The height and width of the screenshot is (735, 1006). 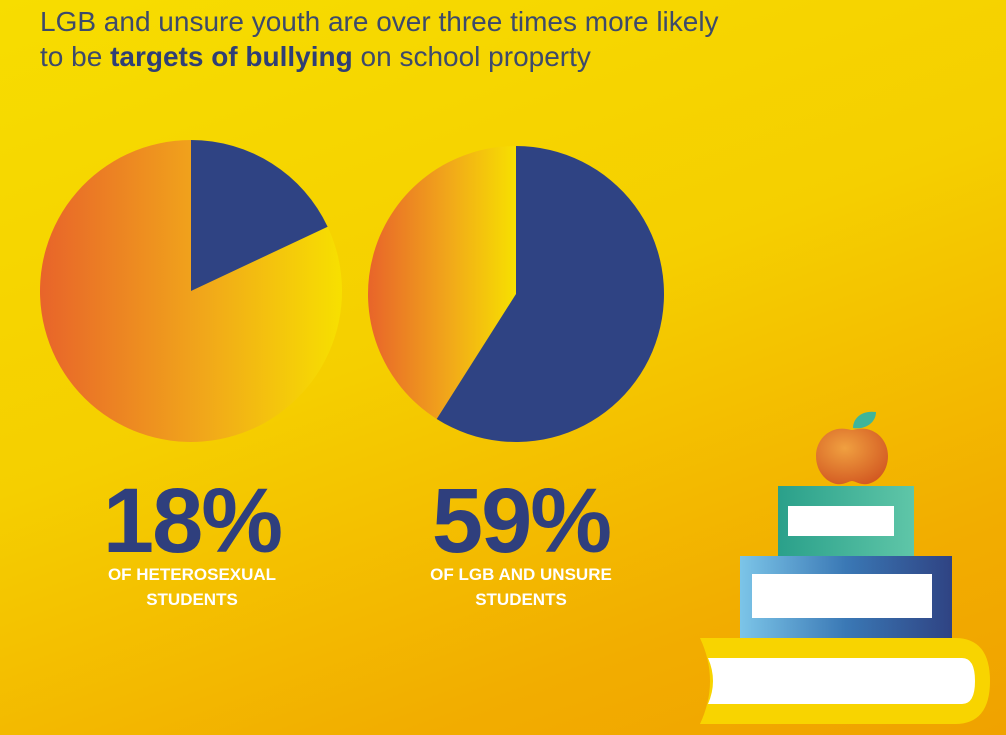 What do you see at coordinates (521, 587) in the screenshot?
I see `caption-lgb-unsure: OF LGB AND UNSURE STUDENTS` at bounding box center [521, 587].